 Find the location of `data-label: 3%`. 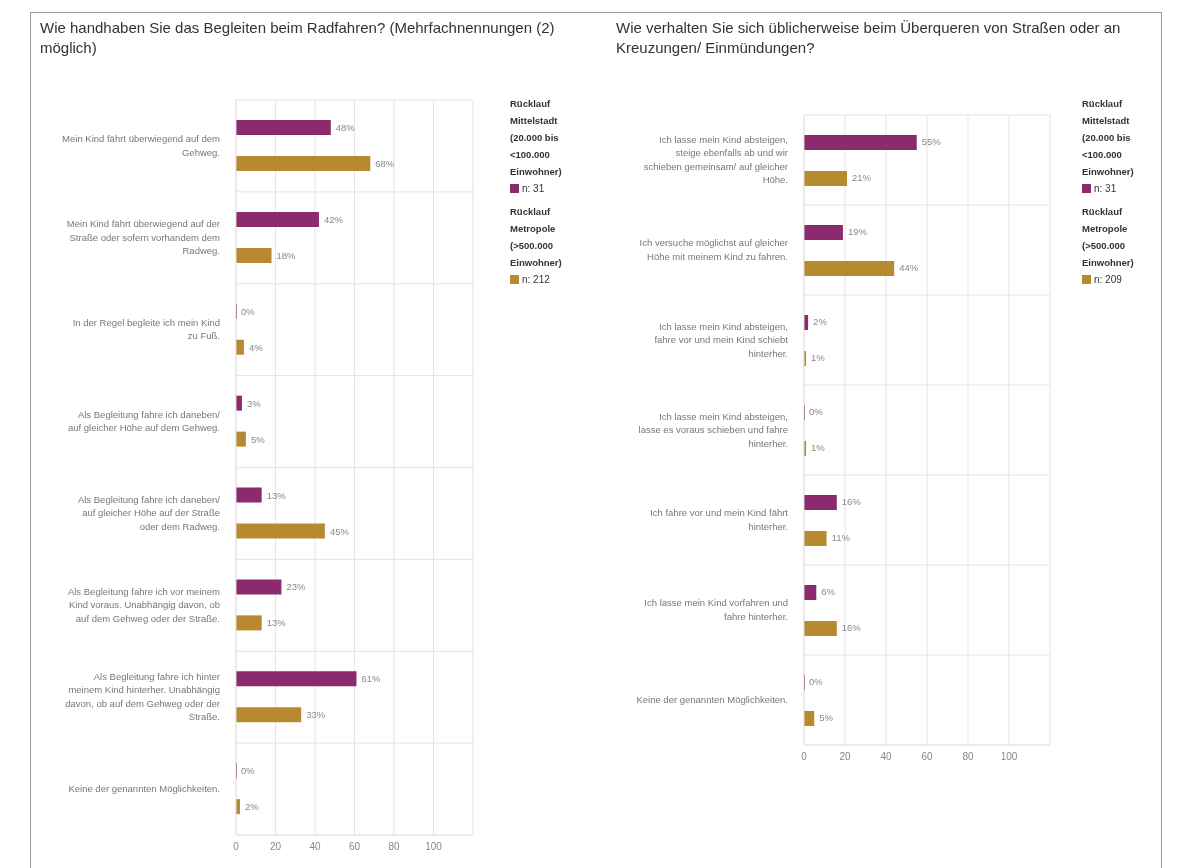

data-label: 3% is located at coordinates (254, 403).